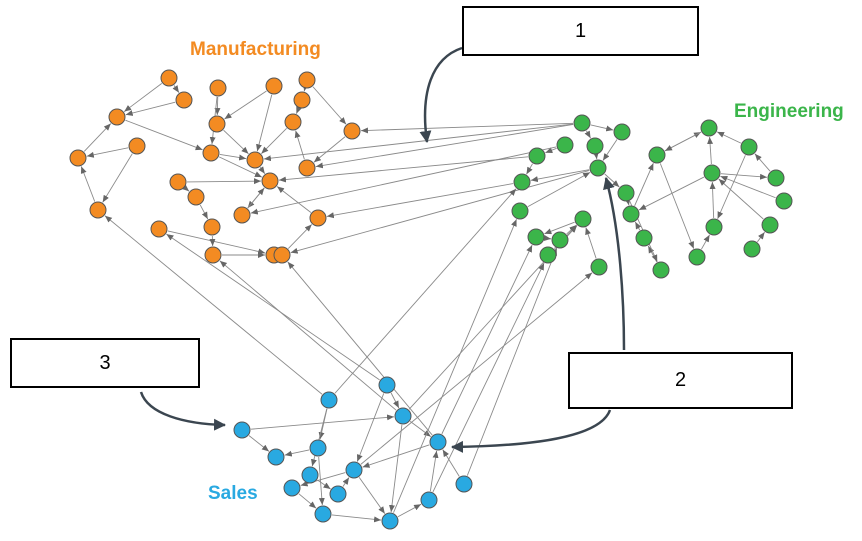 This screenshot has height=541, width=862. I want to click on engineering-label: Engineering, so click(789, 111).